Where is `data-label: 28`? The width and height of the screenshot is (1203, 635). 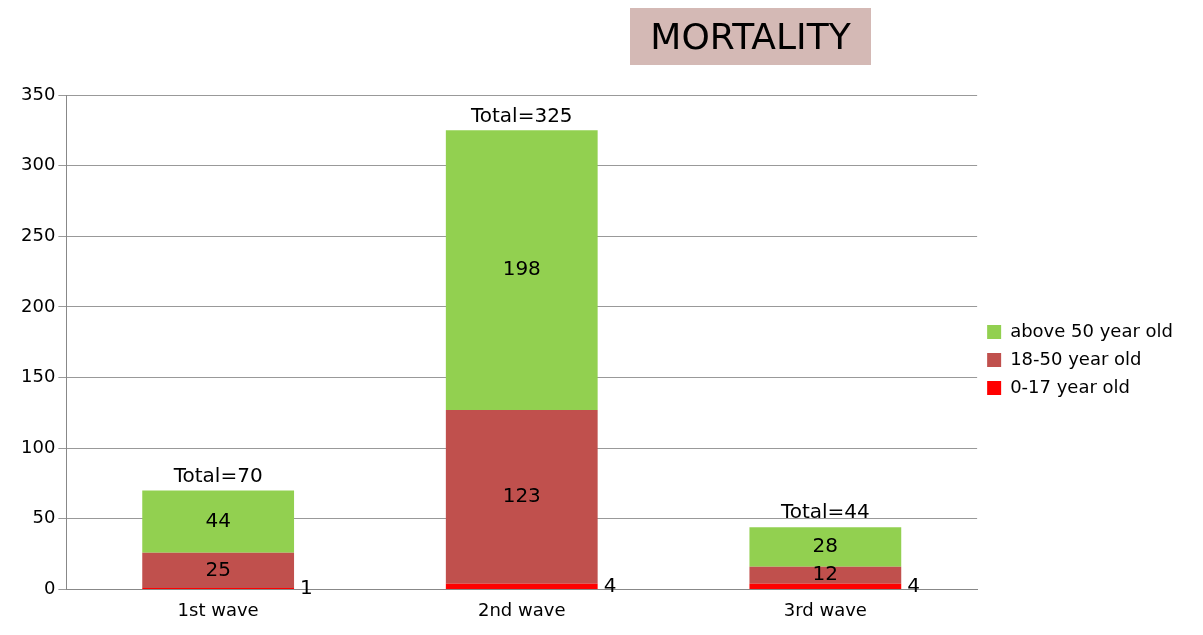 data-label: 28 is located at coordinates (825, 545).